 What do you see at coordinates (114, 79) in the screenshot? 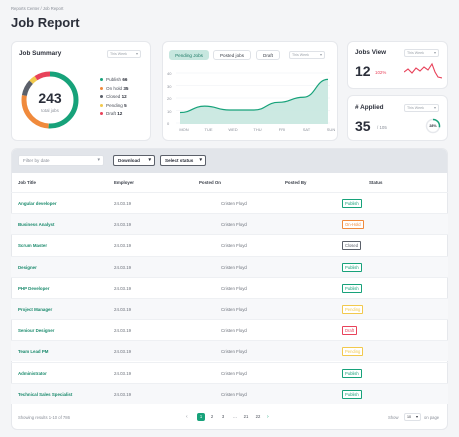
I see `legend-label: Publish` at bounding box center [114, 79].